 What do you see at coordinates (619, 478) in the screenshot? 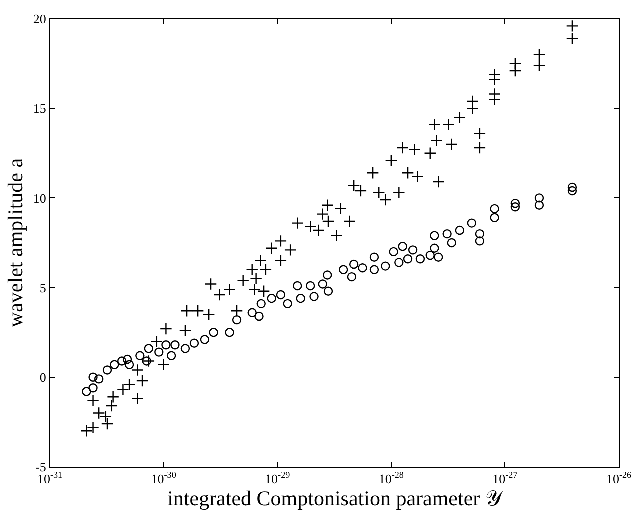
I see `x-tick-label: 10$^{-26}$` at bounding box center [619, 478].